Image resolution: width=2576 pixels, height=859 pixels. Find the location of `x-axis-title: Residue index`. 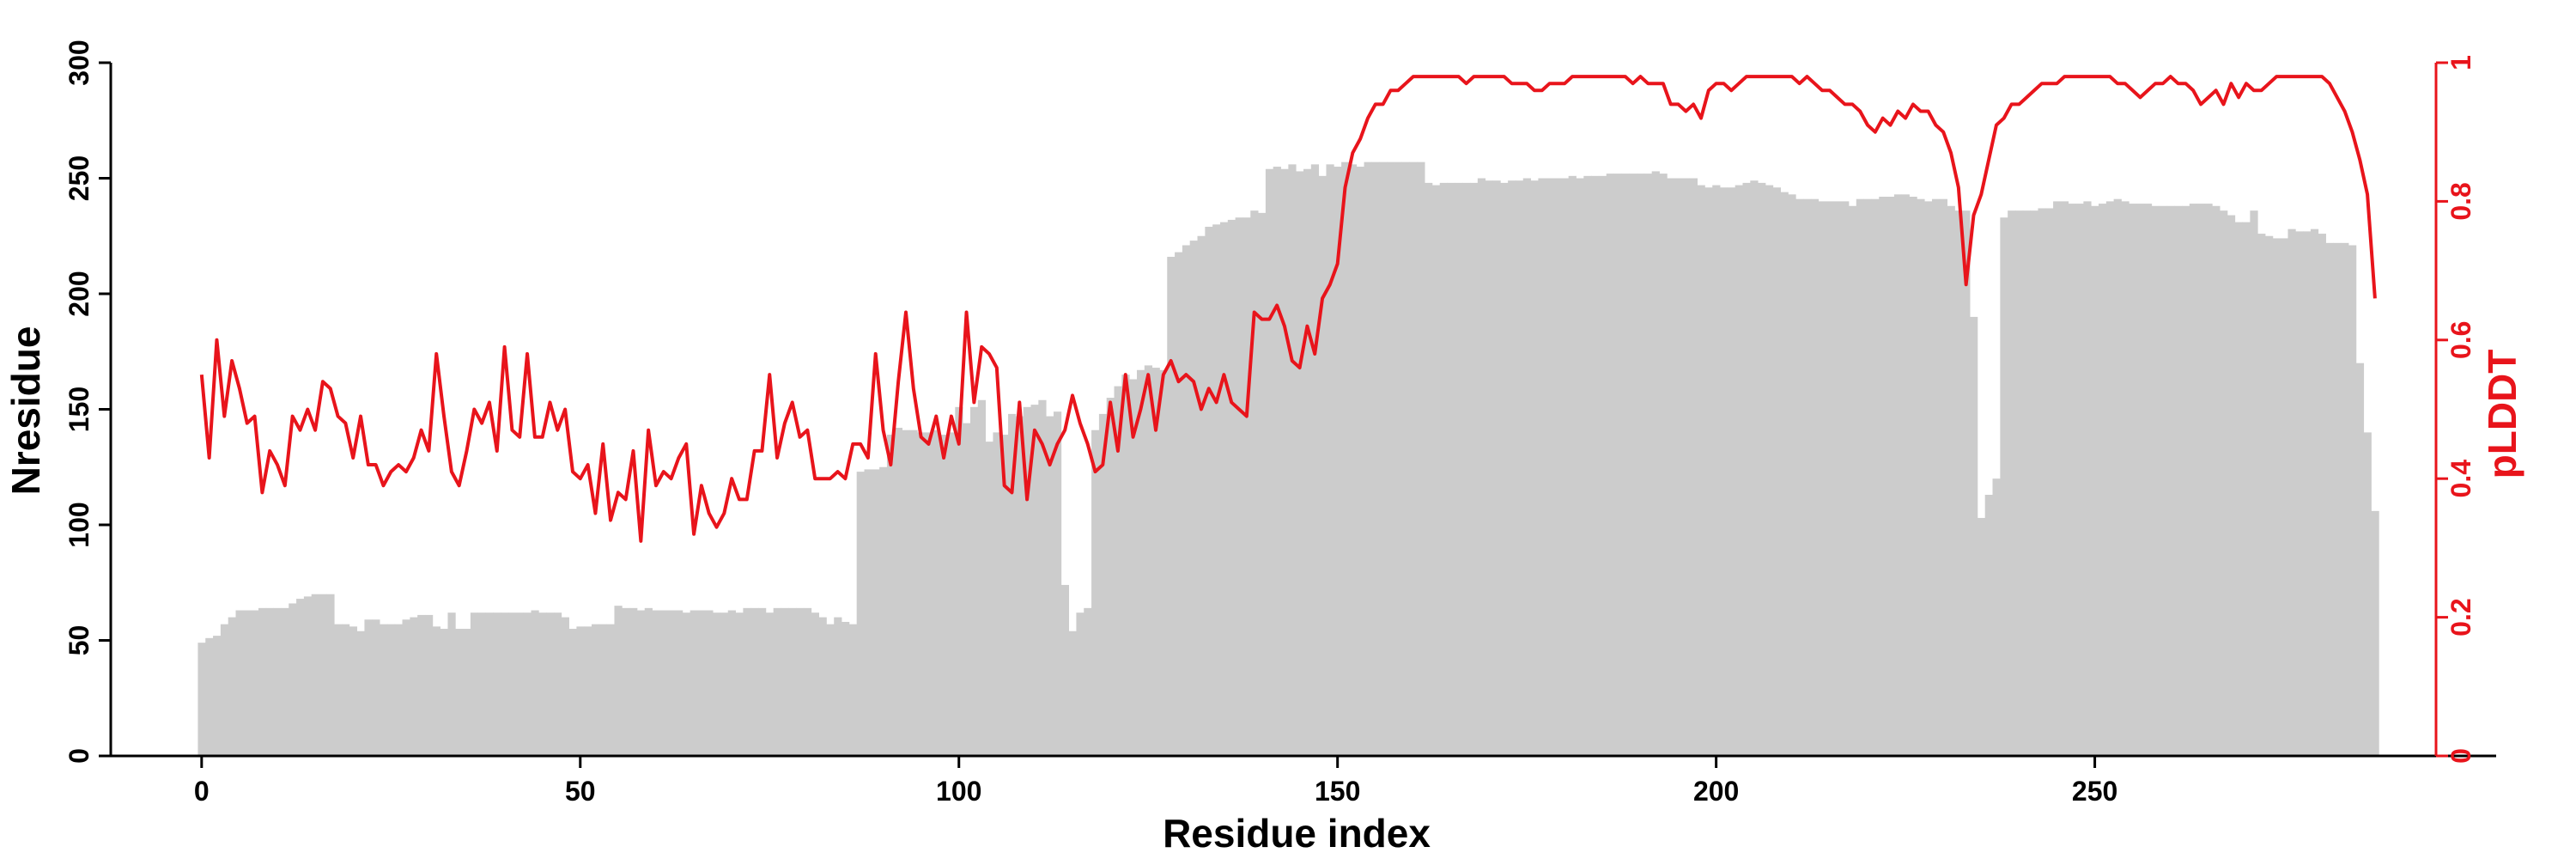

x-axis-title: Residue index is located at coordinates (1297, 834).